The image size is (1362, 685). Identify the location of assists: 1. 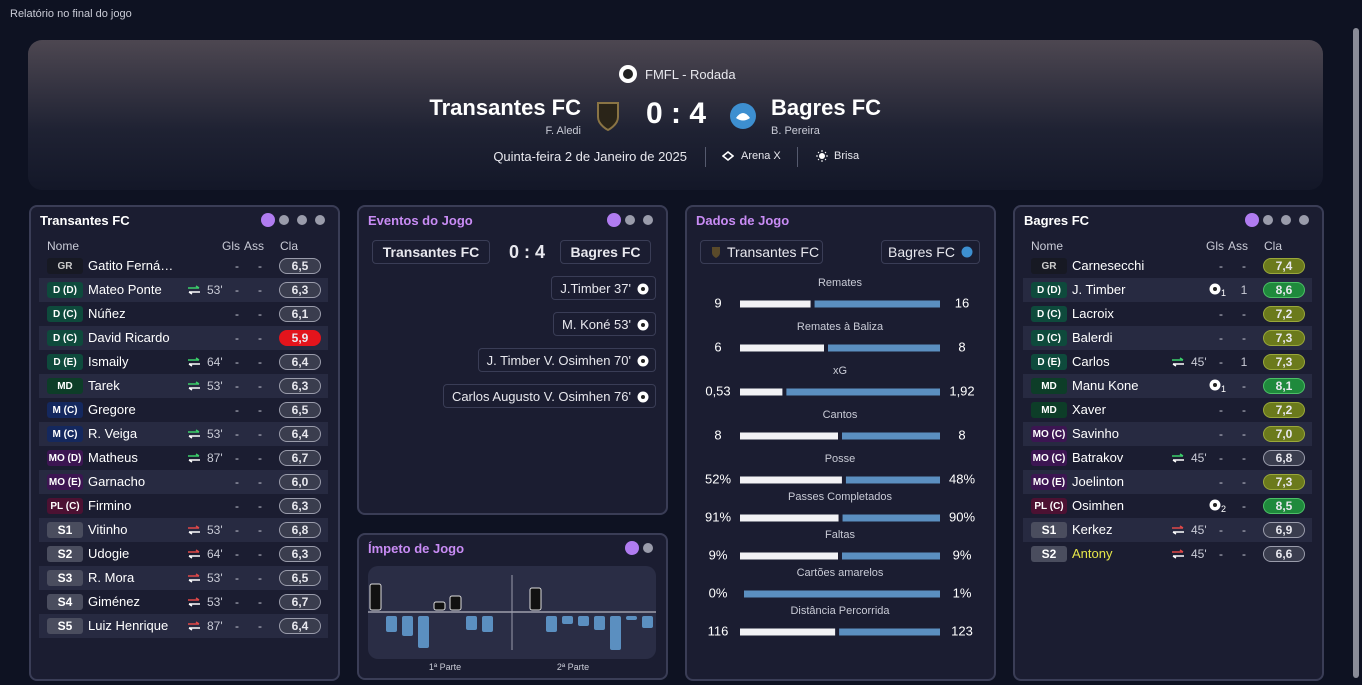
(1244, 362).